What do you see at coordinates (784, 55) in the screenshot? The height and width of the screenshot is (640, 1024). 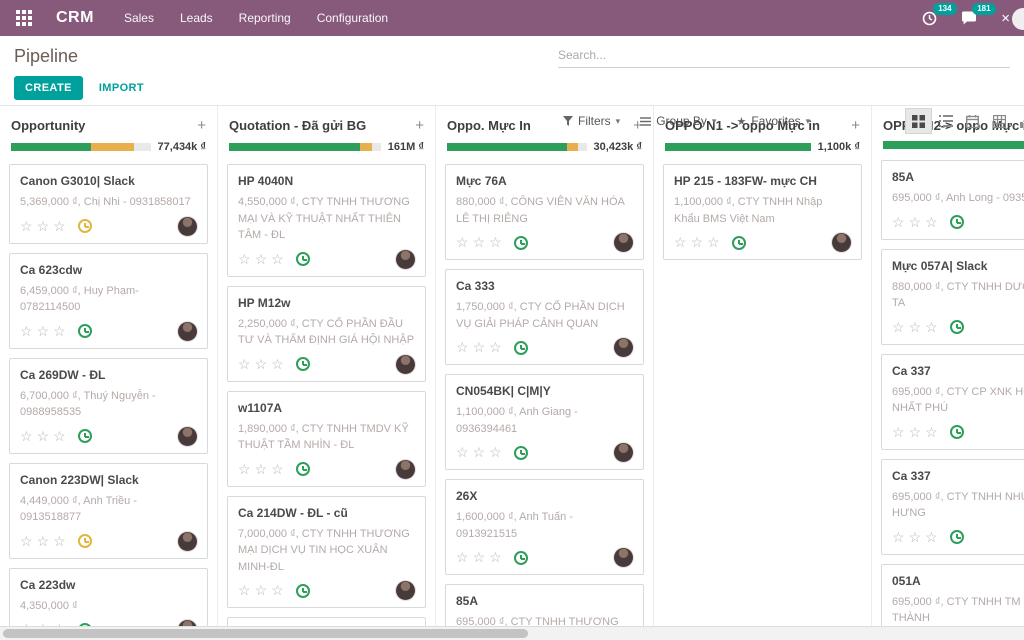 I see `search-input` at bounding box center [784, 55].